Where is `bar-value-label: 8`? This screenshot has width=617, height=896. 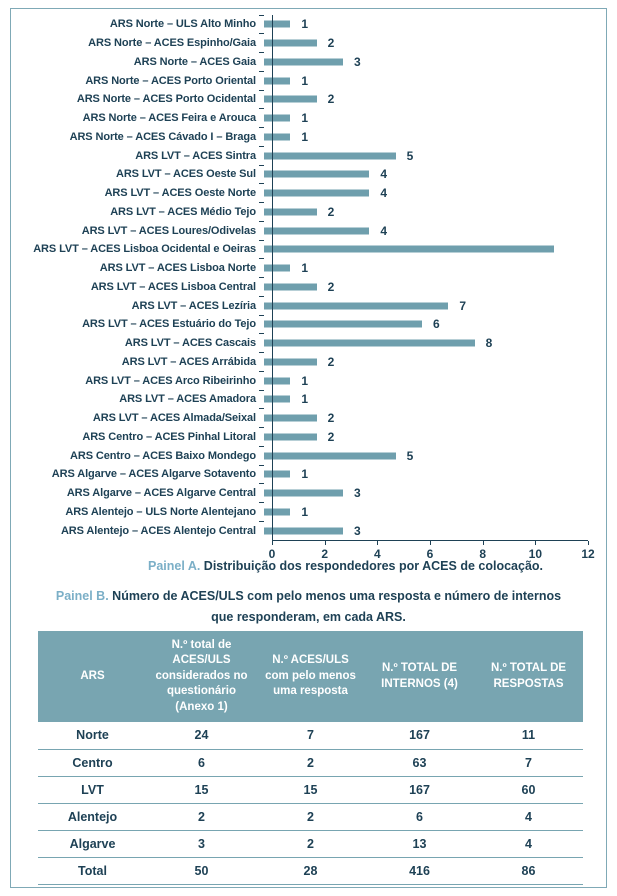
bar-value-label: 8 is located at coordinates (489, 343).